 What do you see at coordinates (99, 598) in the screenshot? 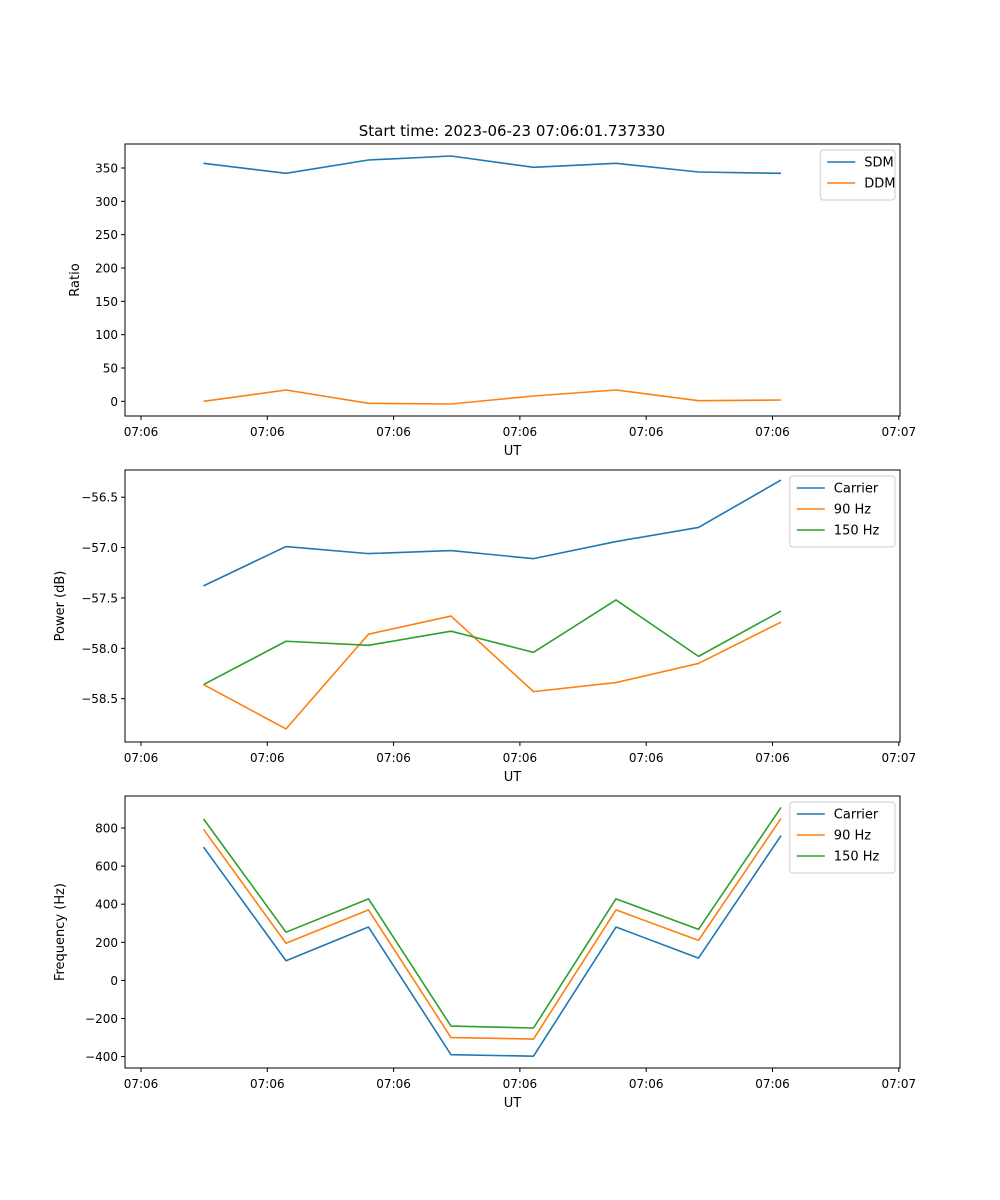
I see `y-tick-label: −57.5` at bounding box center [99, 598].